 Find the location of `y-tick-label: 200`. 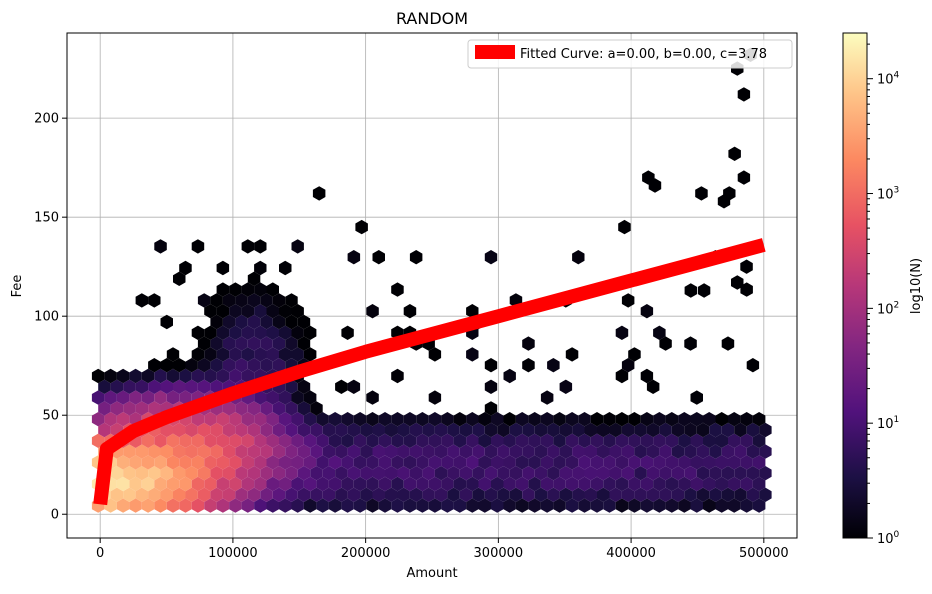

y-tick-label: 200 is located at coordinates (46, 119).